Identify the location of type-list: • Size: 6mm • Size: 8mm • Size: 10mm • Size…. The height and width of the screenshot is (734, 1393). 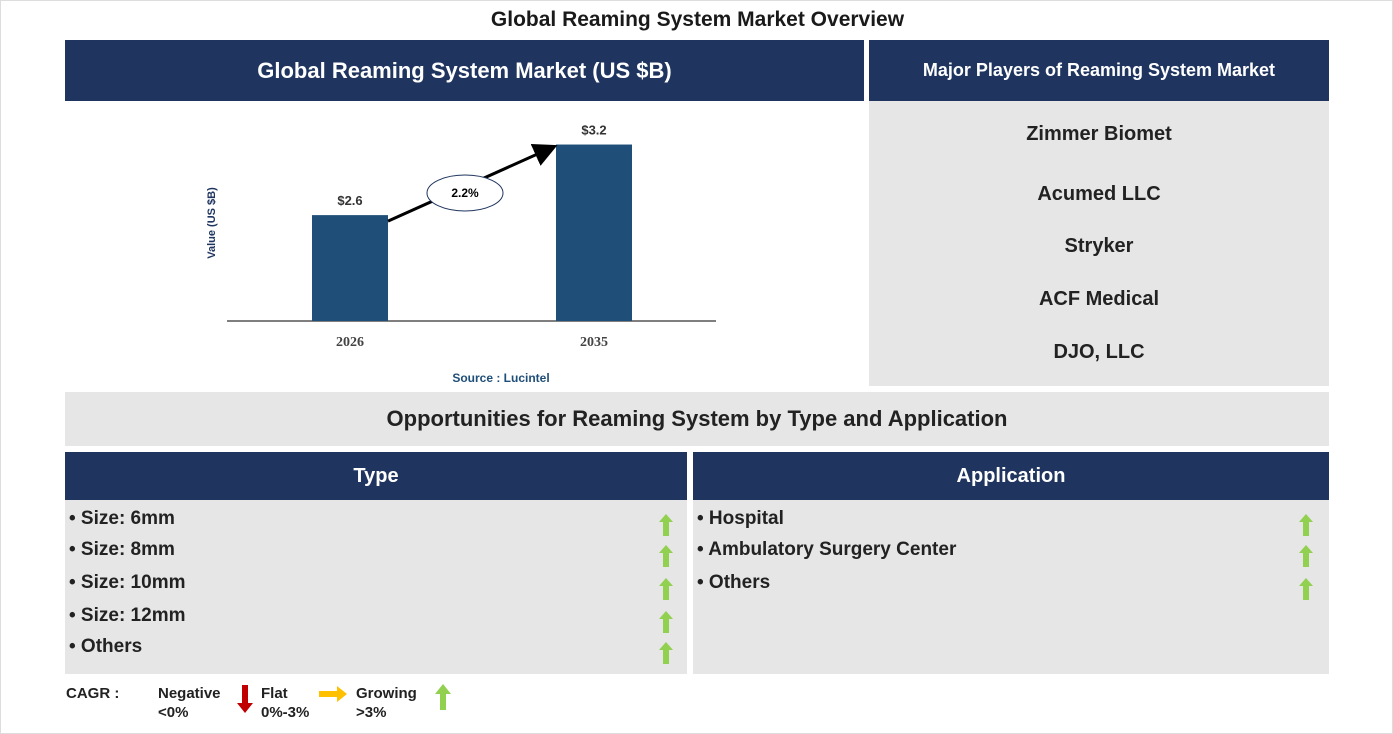
(376, 587).